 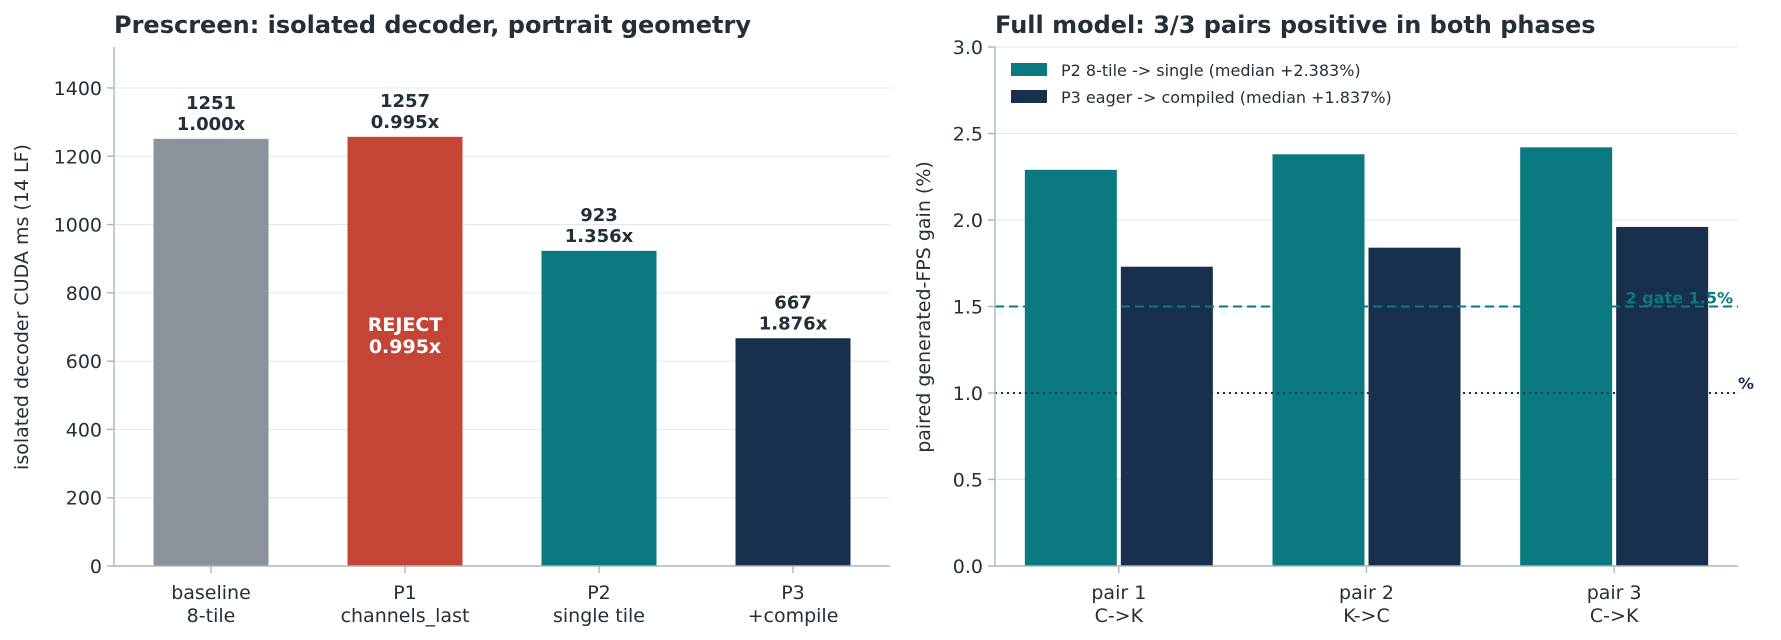 I want to click on left-value-label: 667, so click(x=793, y=302).